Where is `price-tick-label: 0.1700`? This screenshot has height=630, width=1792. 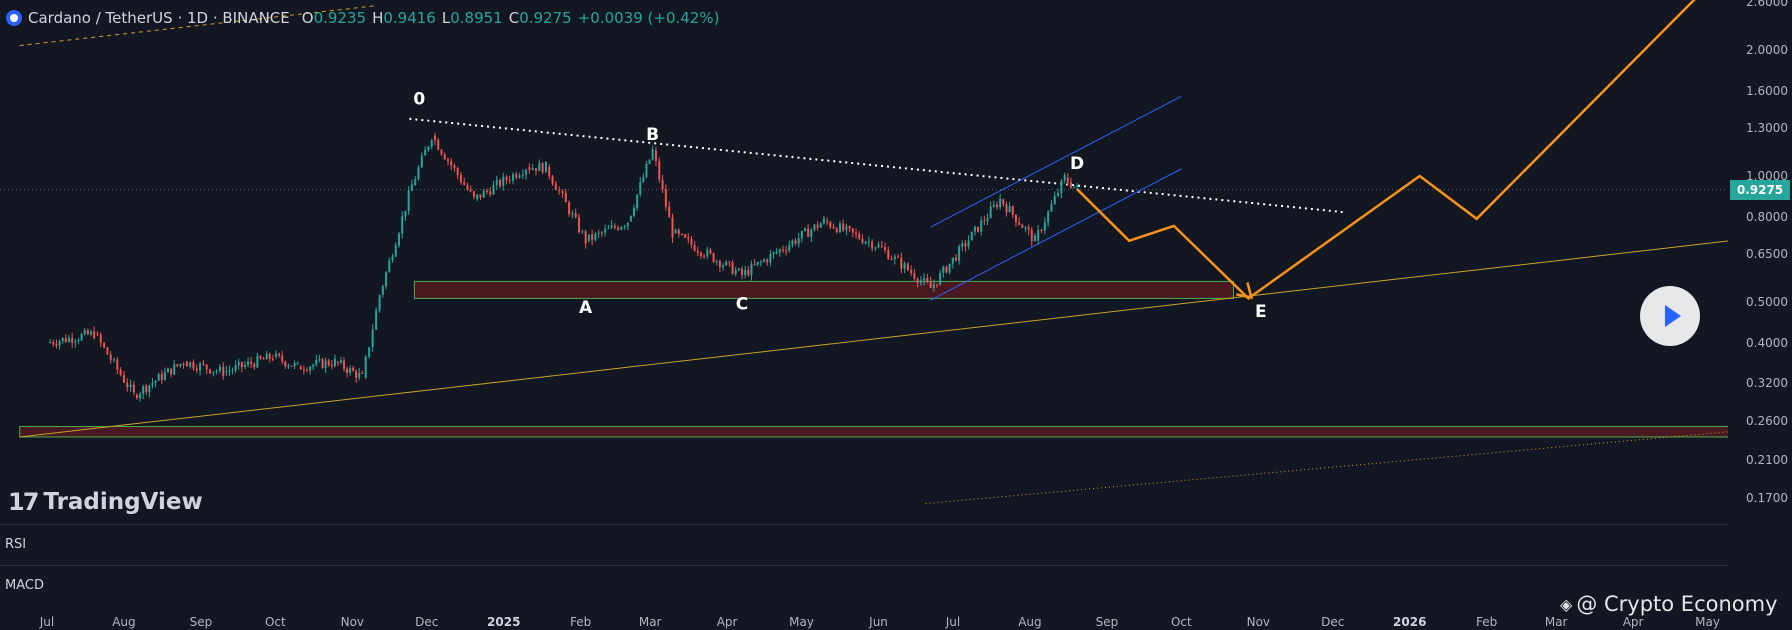 price-tick-label: 0.1700 is located at coordinates (1767, 498).